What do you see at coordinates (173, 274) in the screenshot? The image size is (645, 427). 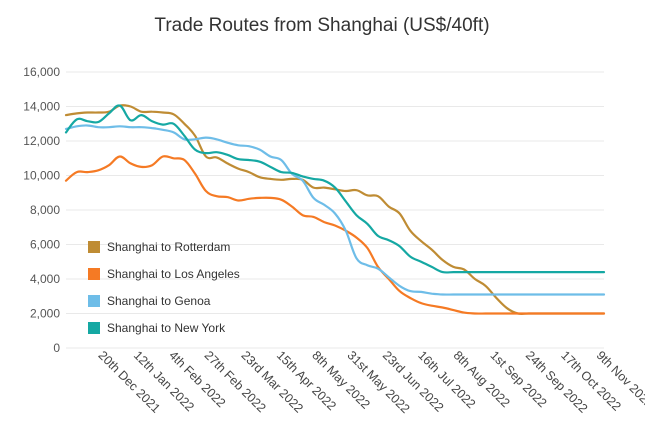 I see `legend-label: Shanghai to Los Angeles` at bounding box center [173, 274].